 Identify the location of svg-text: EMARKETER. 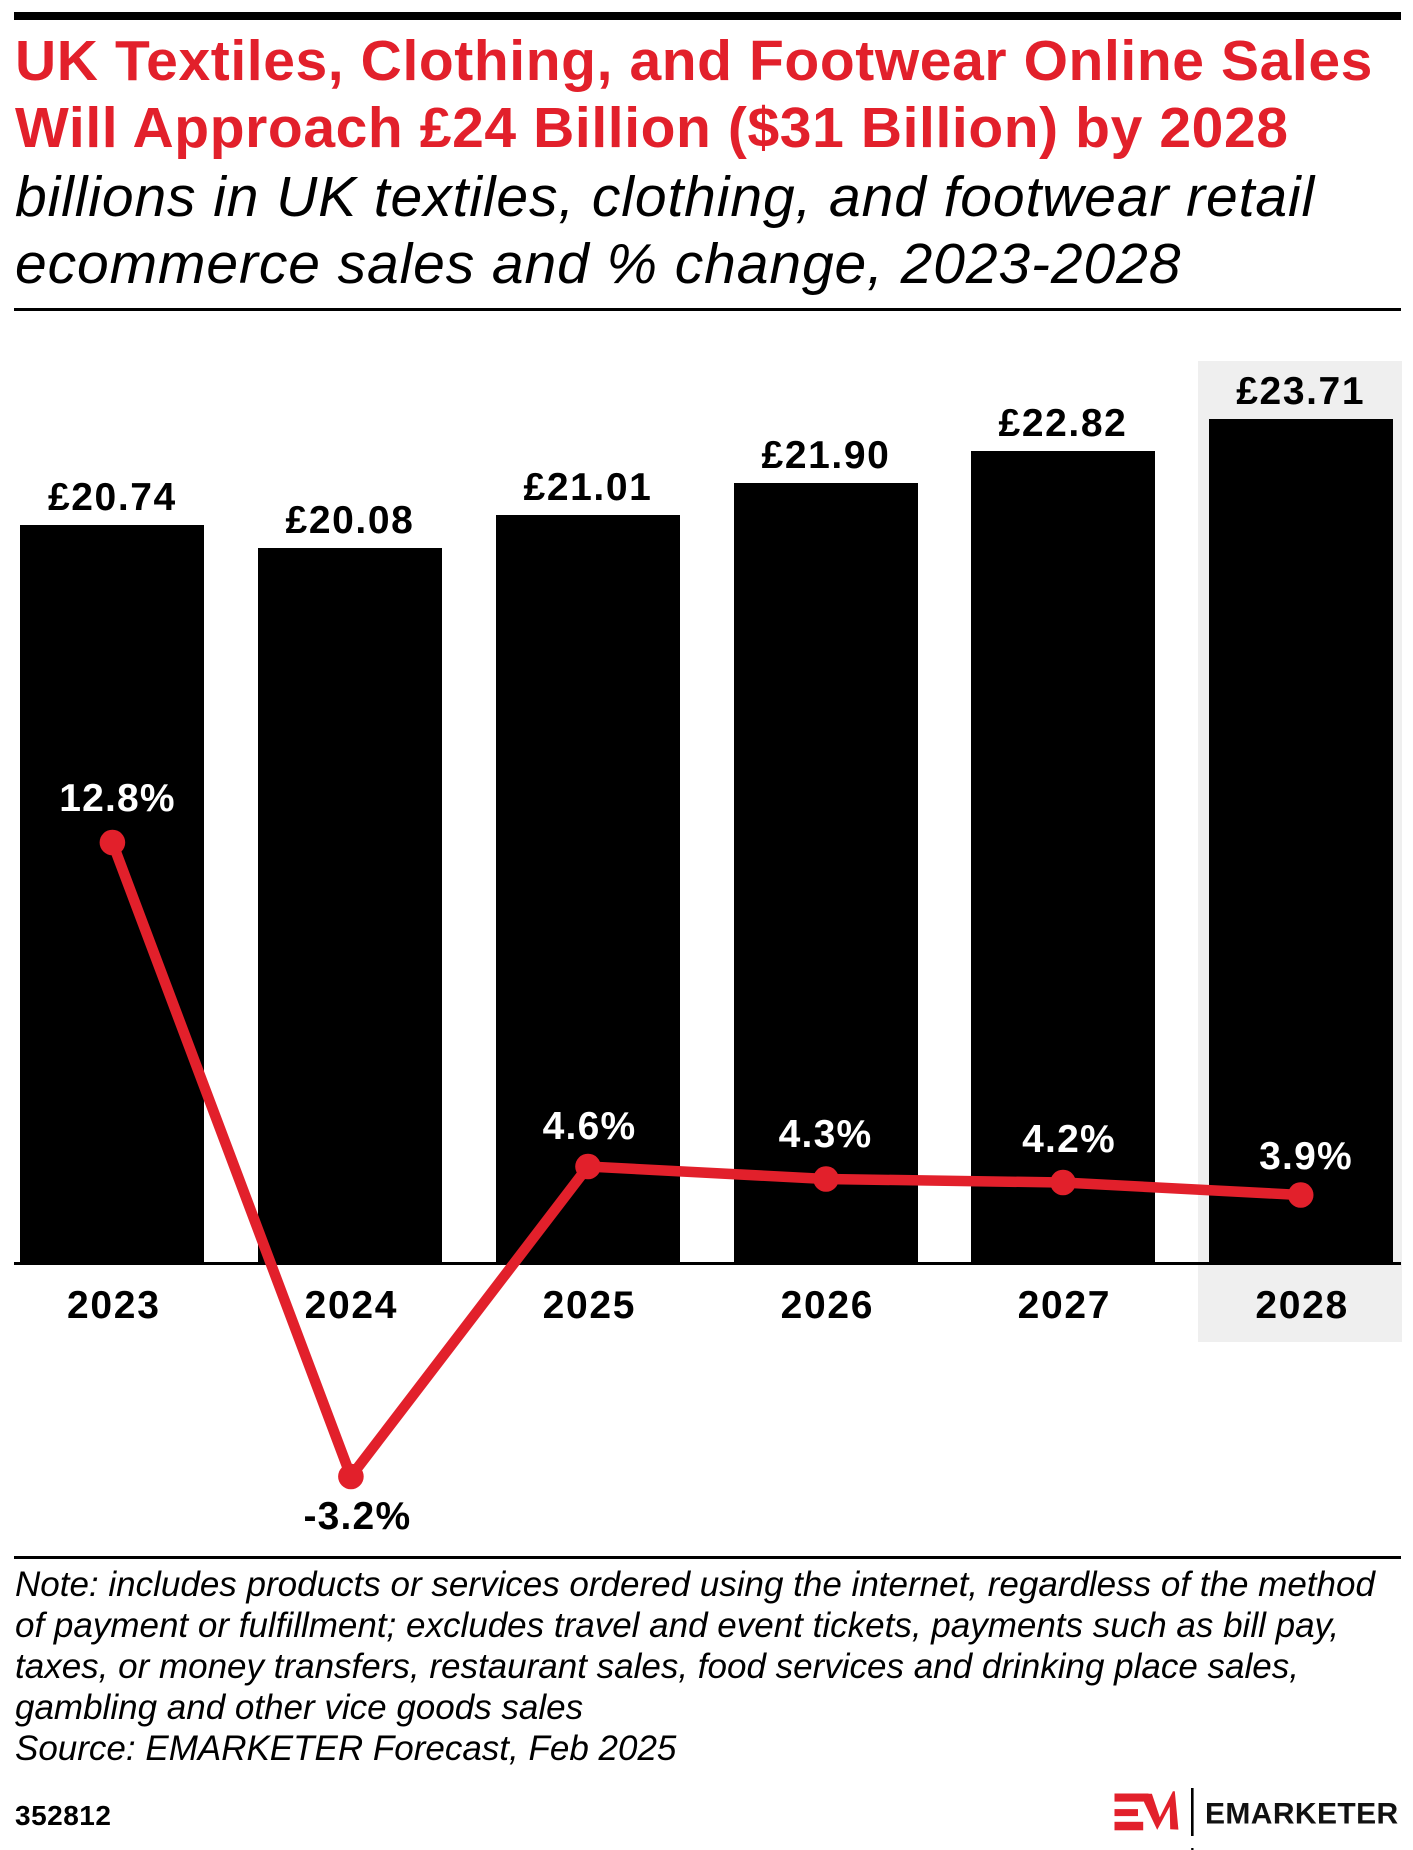
(1302, 1813).